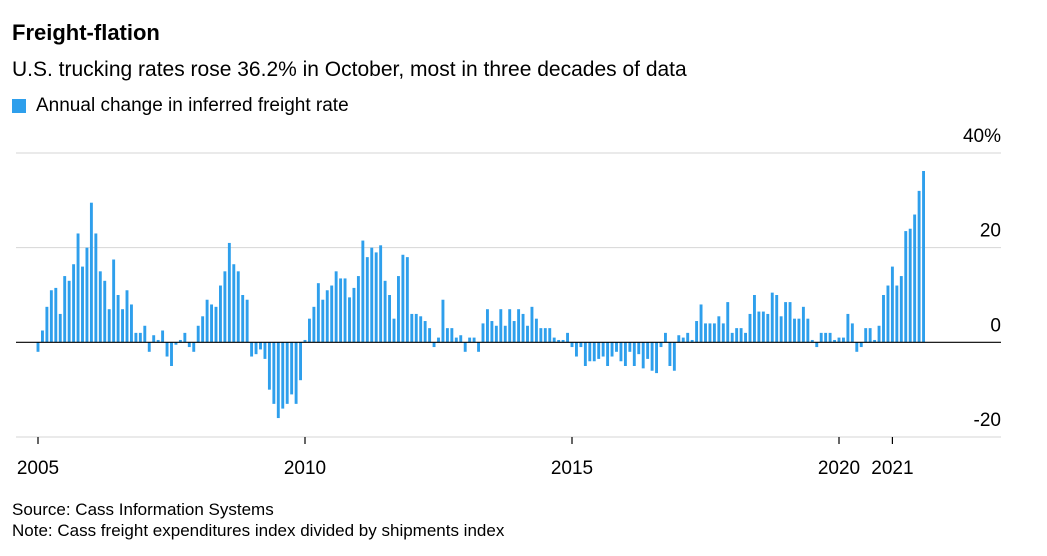  What do you see at coordinates (839, 468) in the screenshot?
I see `x-tick-label: 2020` at bounding box center [839, 468].